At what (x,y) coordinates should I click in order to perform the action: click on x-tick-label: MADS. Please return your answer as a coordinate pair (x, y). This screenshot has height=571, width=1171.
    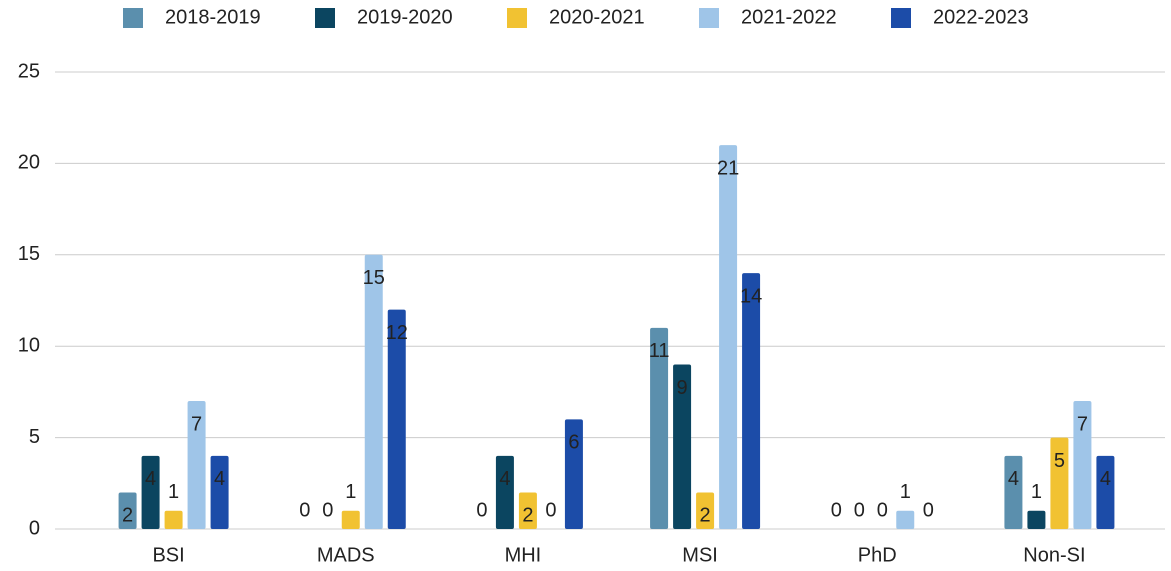
    Looking at the image, I should click on (346, 555).